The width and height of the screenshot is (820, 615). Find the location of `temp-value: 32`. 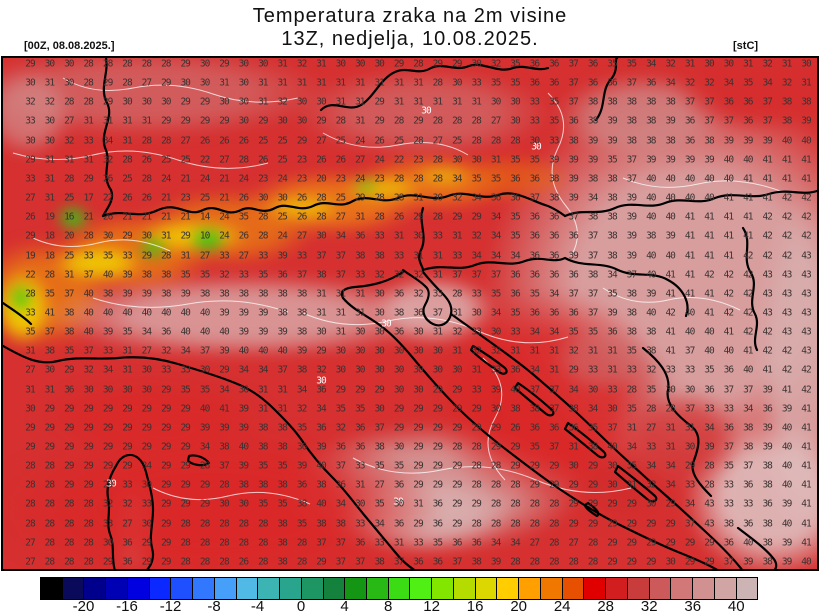

temp-value: 32 is located at coordinates (224, 275).